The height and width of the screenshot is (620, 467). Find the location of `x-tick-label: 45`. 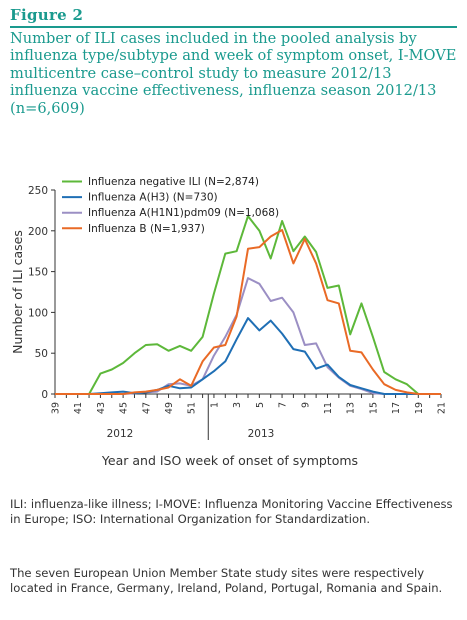

x-tick-label: 45 is located at coordinates (124, 408).